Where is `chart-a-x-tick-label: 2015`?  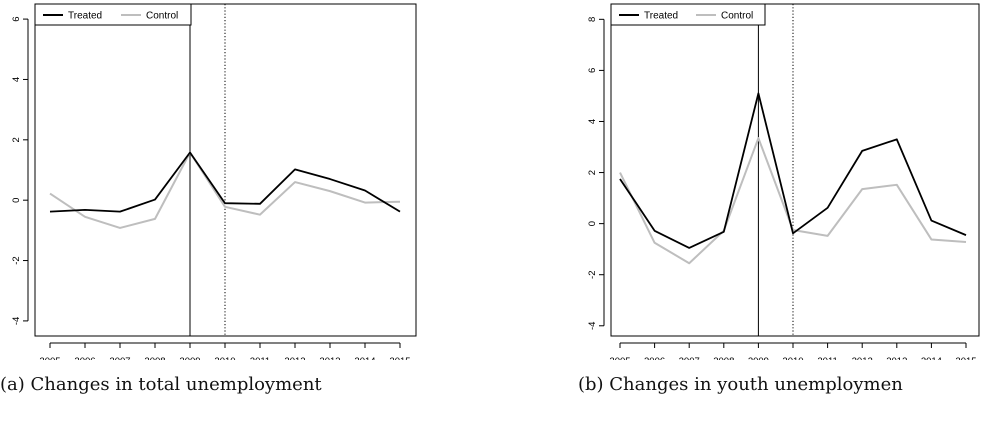
chart-a-x-tick-label: 2015 is located at coordinates (399, 358).